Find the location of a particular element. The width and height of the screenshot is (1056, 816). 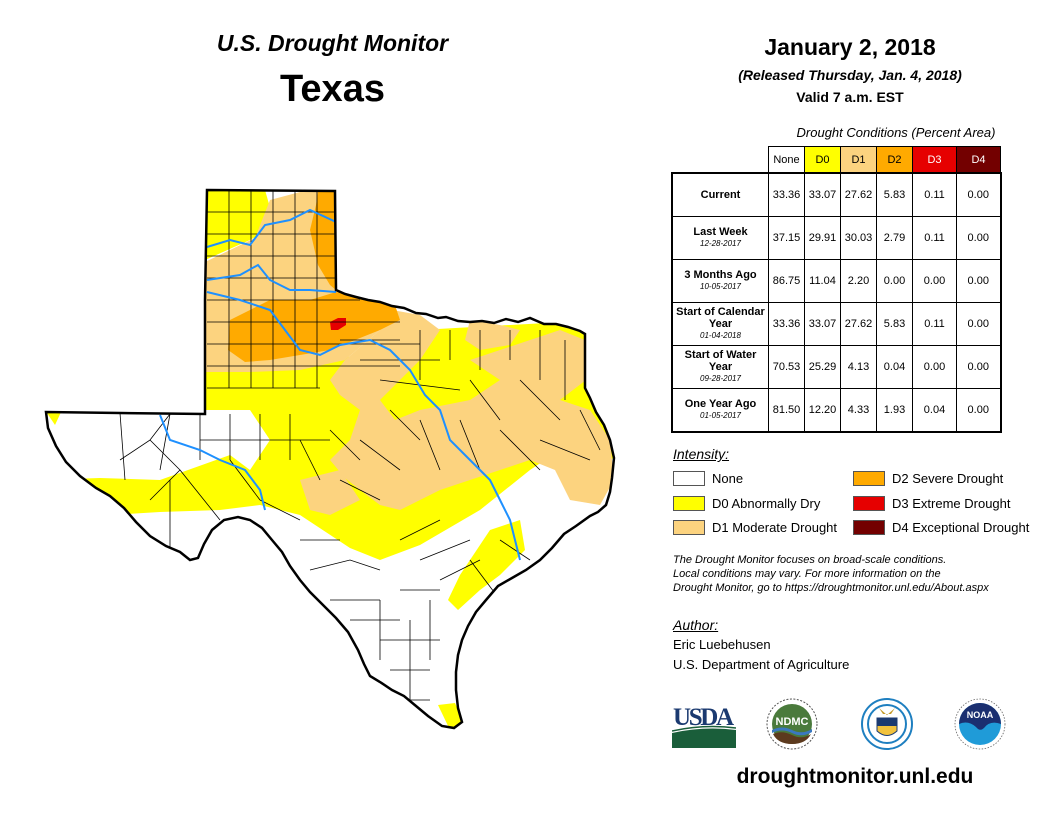

cell-none: 81.50 is located at coordinates (786, 410).